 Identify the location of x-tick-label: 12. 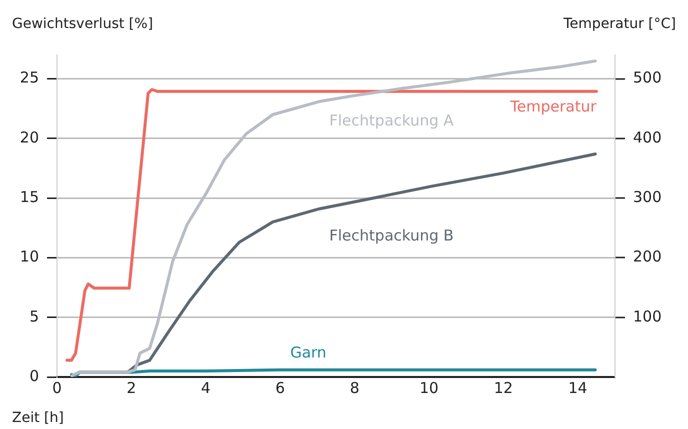
(503, 387).